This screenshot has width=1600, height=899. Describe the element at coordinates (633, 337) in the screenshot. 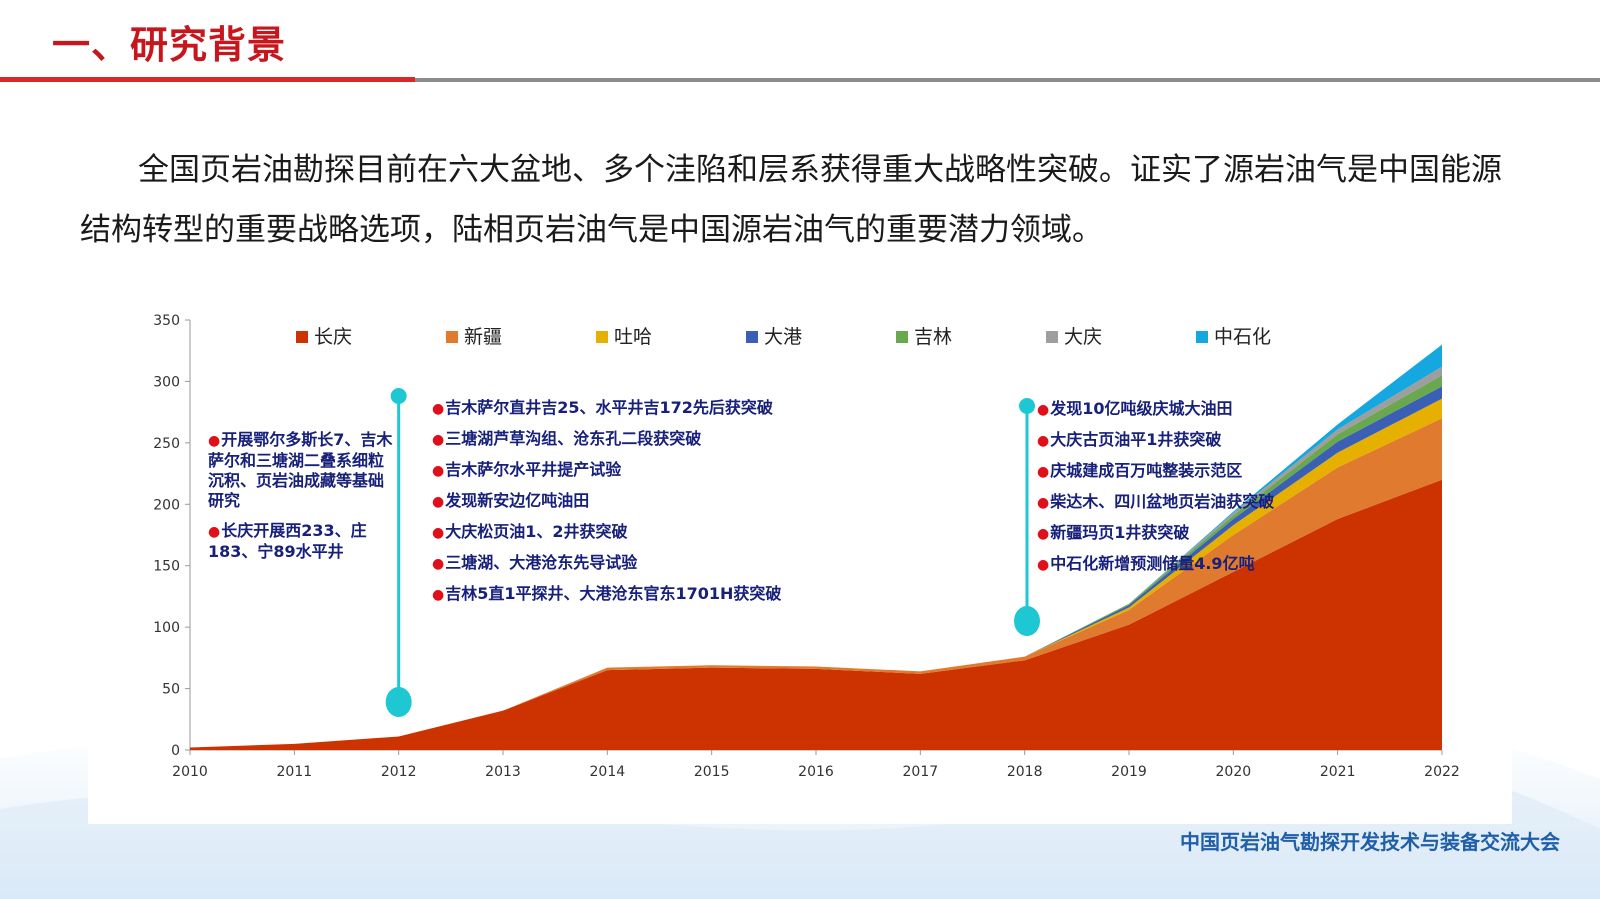

I see `legend-label: 吐哈` at that location.